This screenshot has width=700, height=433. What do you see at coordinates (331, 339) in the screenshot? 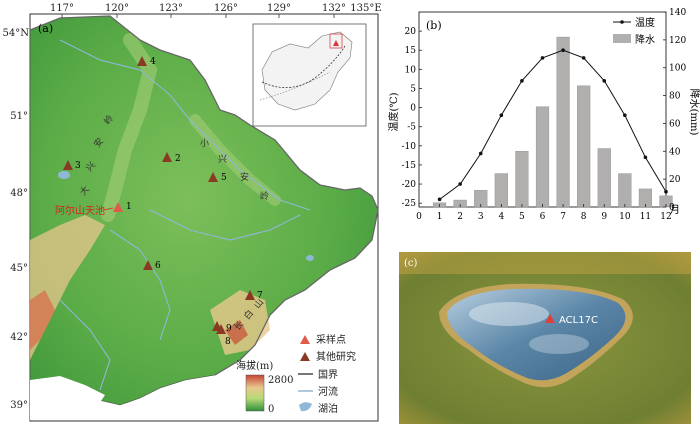
I see `legend-sampling-label: 采样点` at bounding box center [331, 339].